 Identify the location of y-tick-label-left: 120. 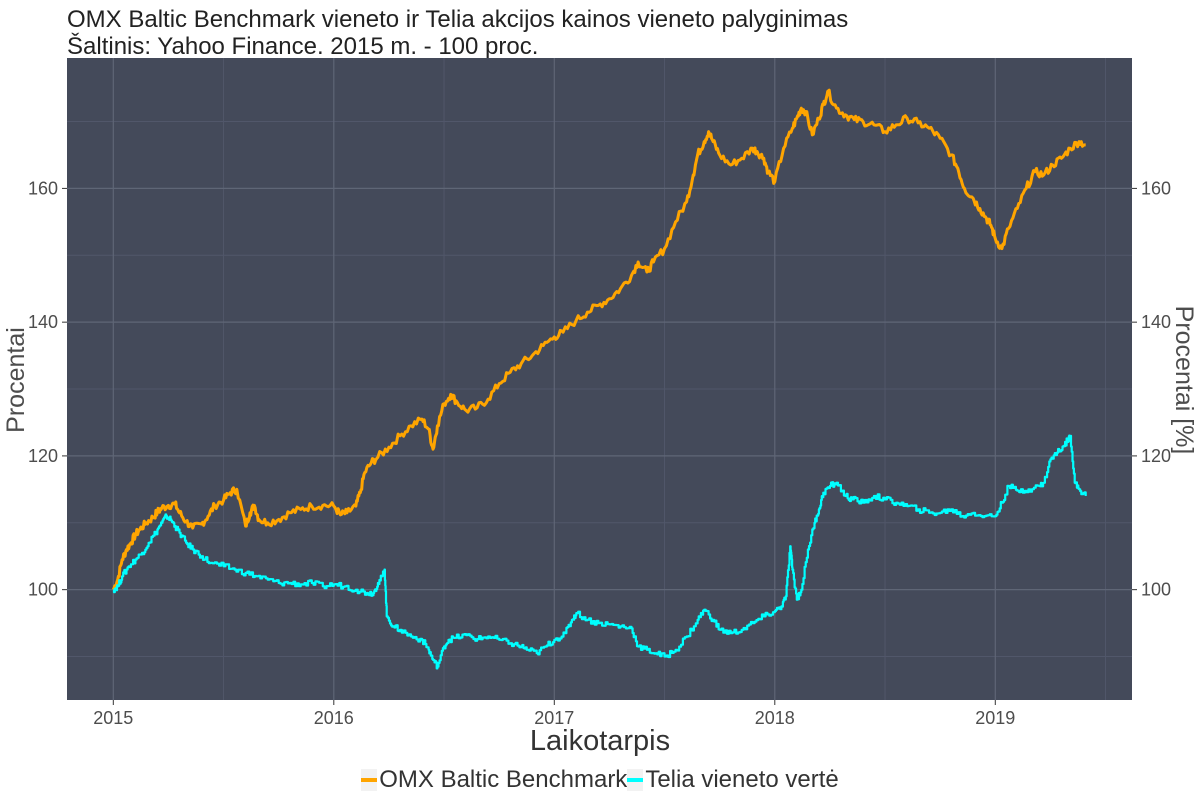
(43, 456).